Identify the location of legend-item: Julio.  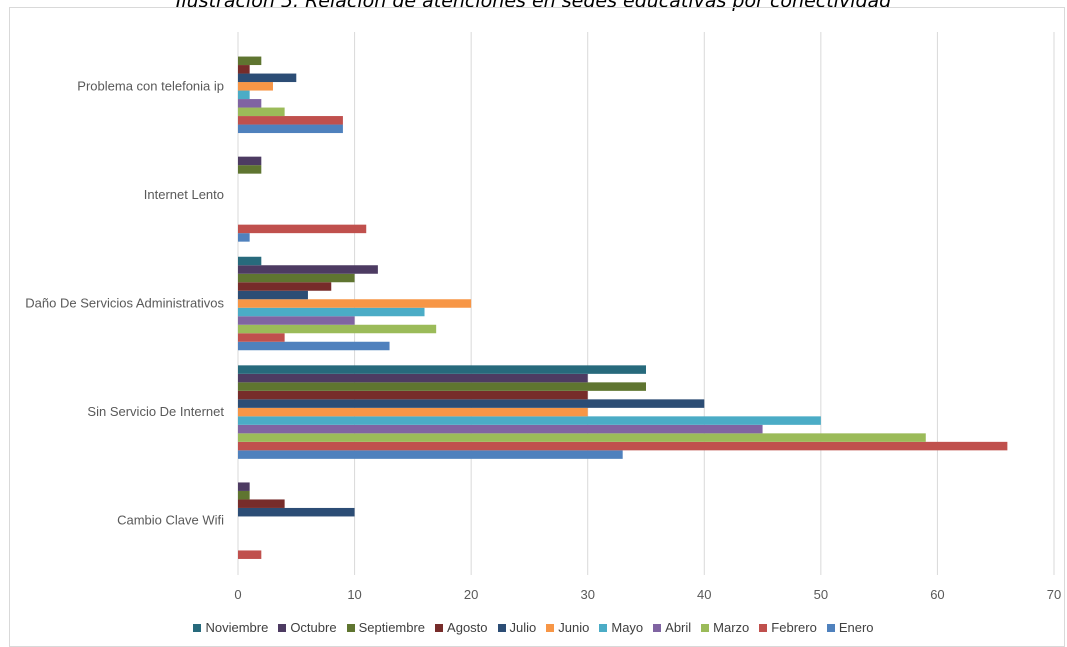
(517, 627).